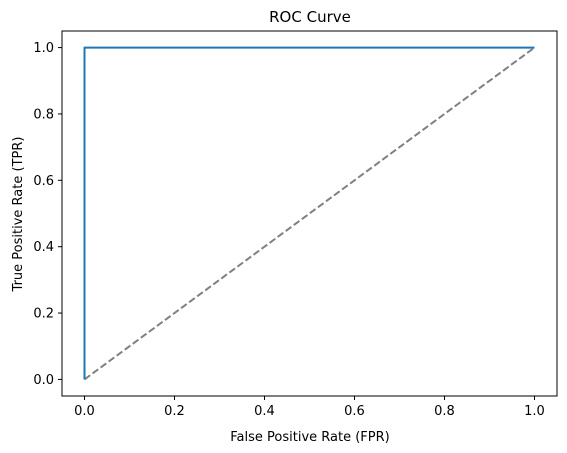 The image size is (567, 453). Describe the element at coordinates (43, 48) in the screenshot. I see `y-tick-label: 1.0` at that location.